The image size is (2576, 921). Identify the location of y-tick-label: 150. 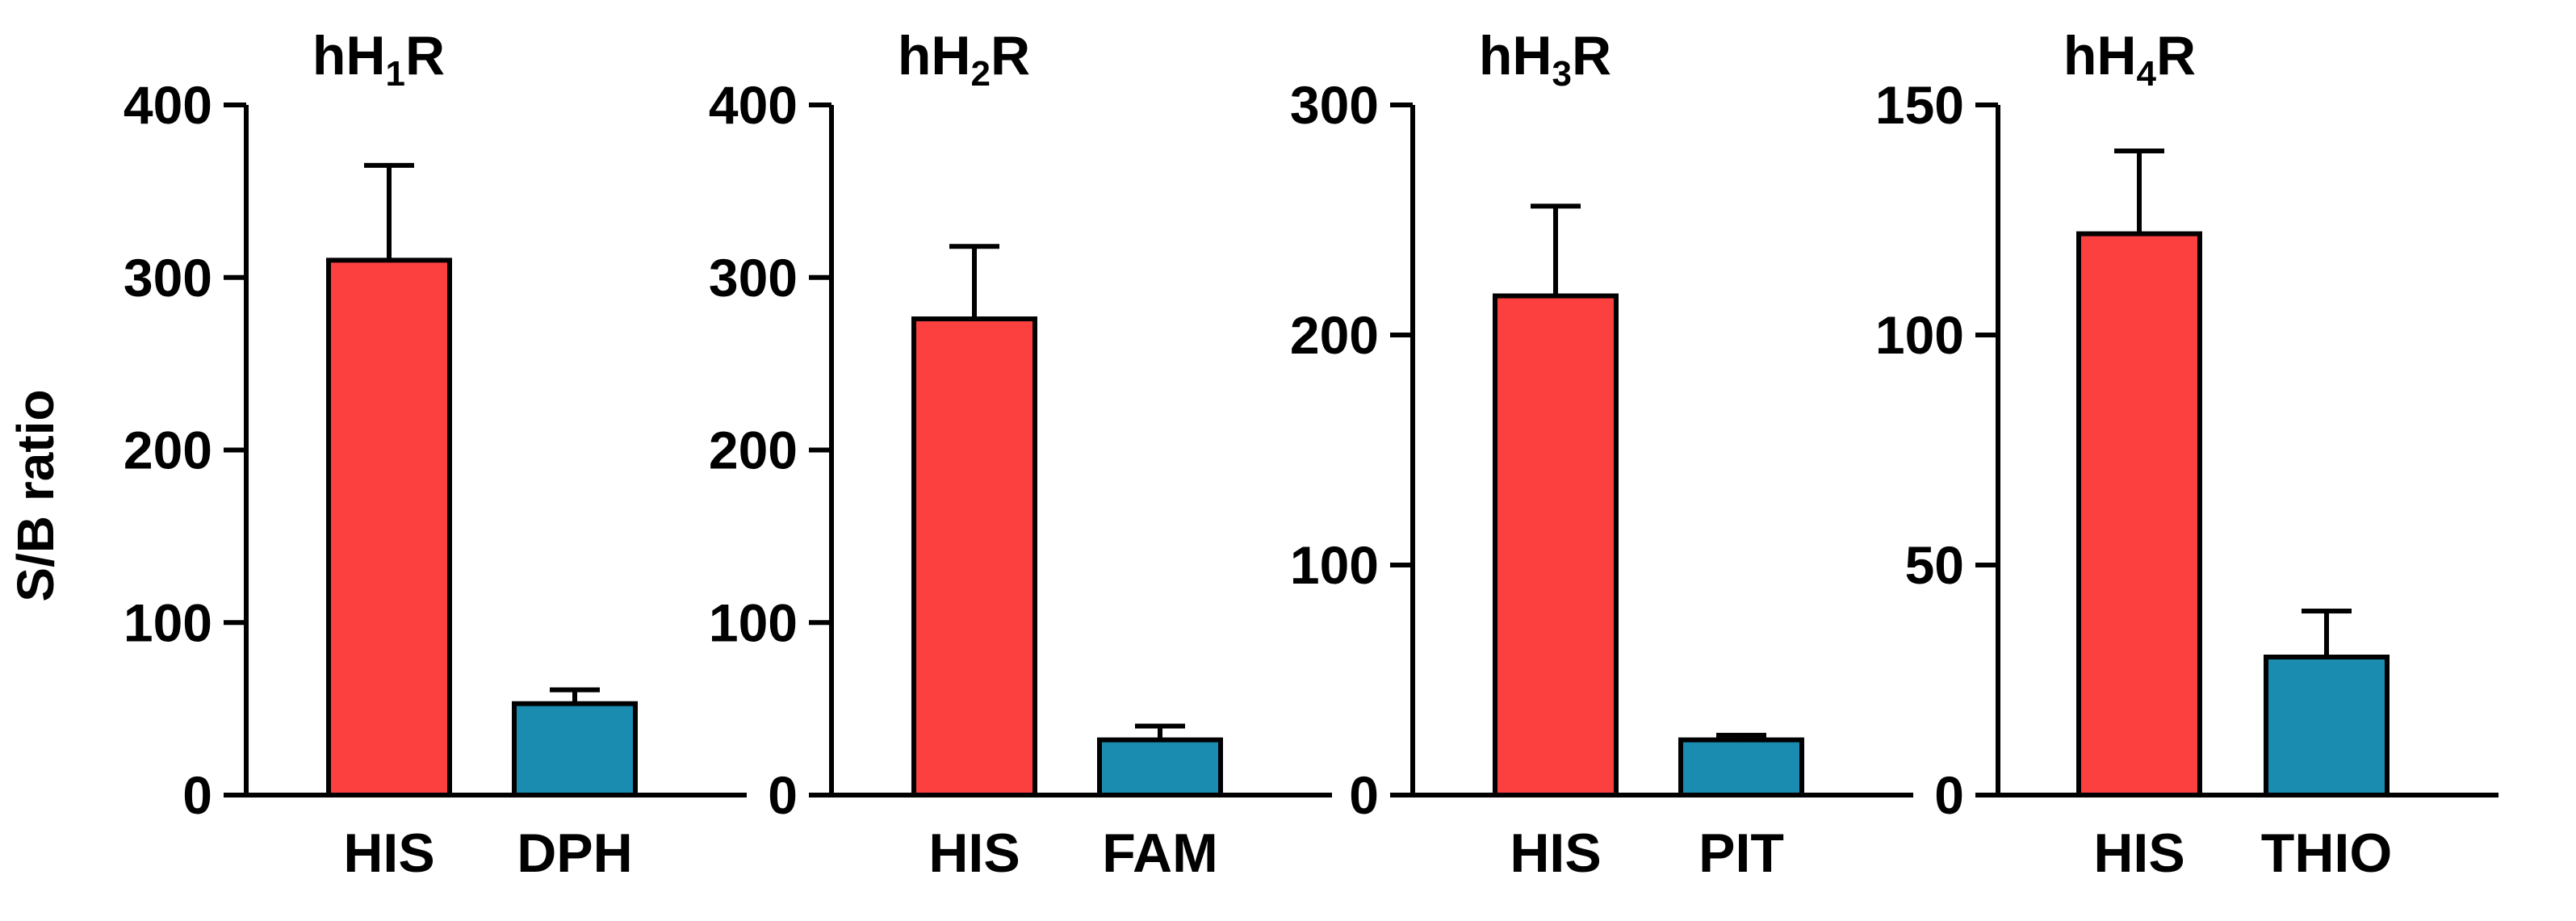
(1919, 105).